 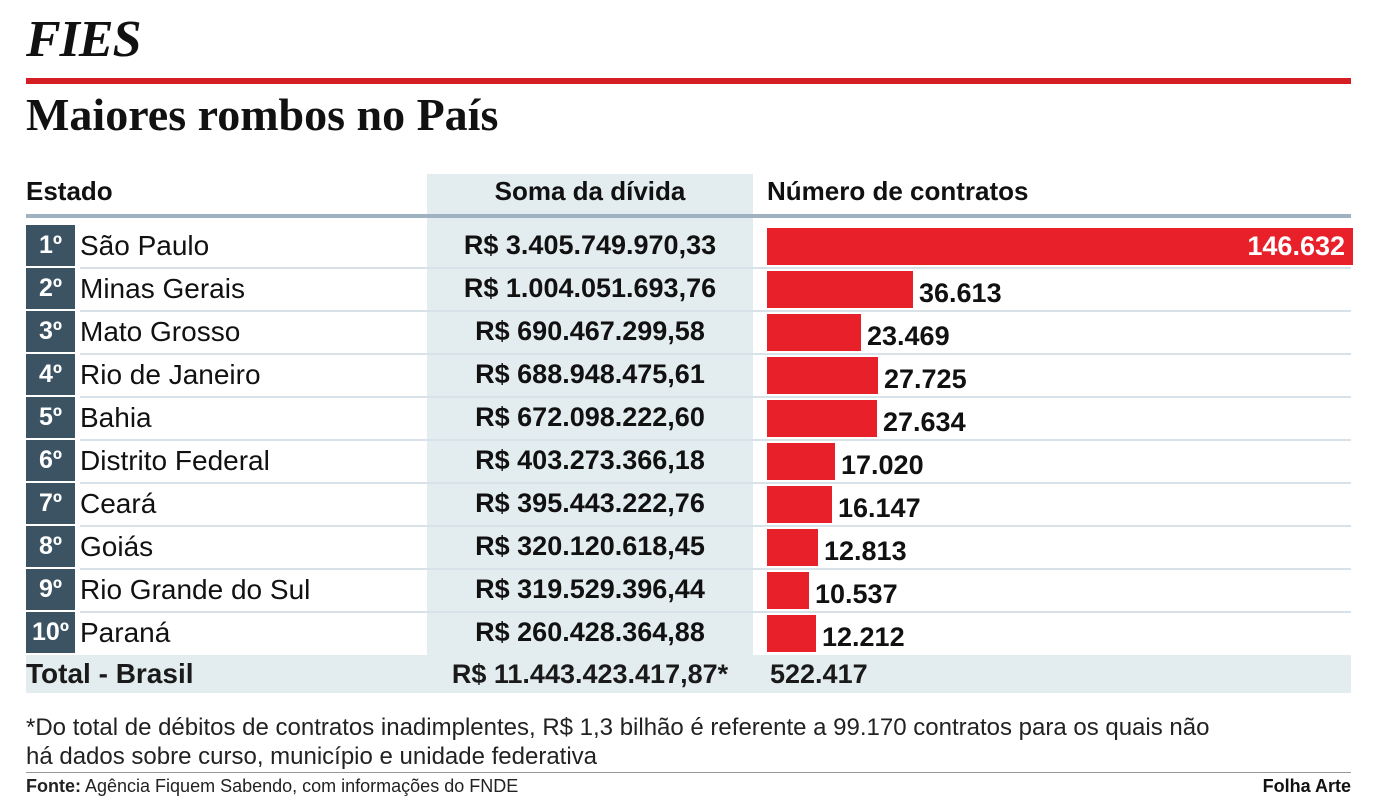 What do you see at coordinates (590, 589) in the screenshot?
I see `debt-value: R$ 319.529.396,44` at bounding box center [590, 589].